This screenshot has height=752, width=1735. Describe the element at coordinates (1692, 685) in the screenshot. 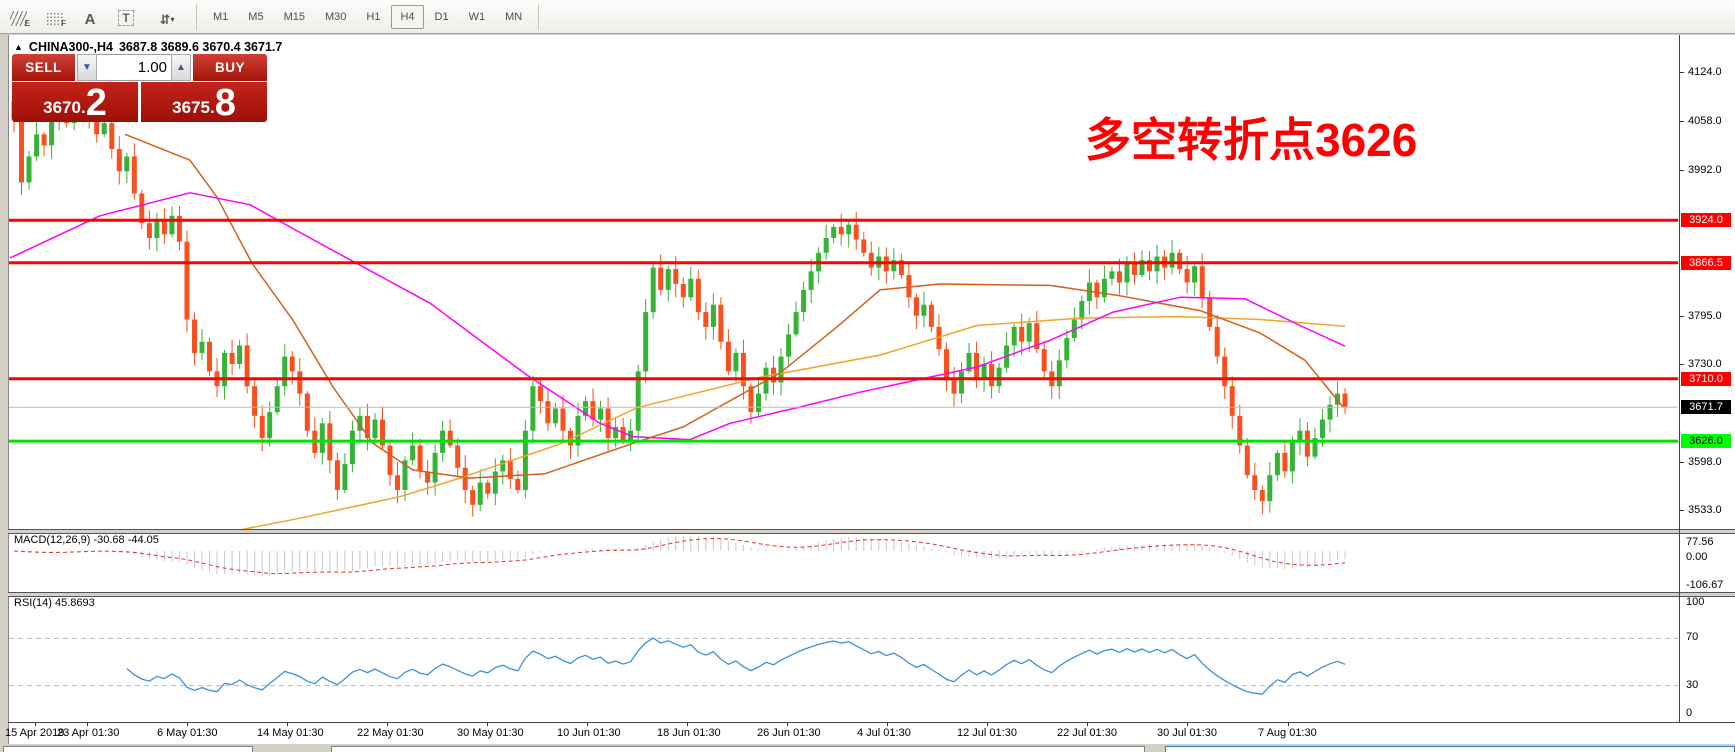

I see `indicator-axis-label: 30` at that location.